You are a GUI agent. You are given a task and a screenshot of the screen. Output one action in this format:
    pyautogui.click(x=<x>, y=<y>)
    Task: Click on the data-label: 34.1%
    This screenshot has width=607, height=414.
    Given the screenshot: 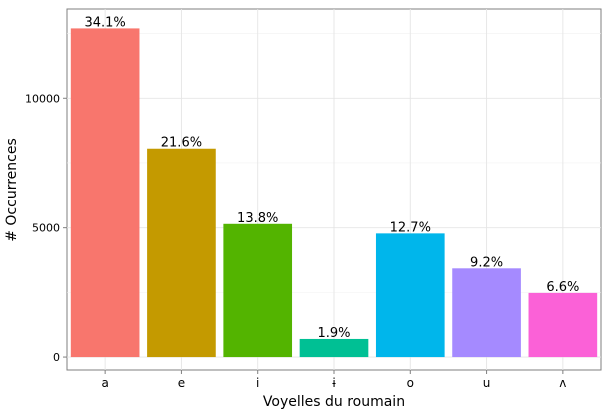 What is the action you would take?
    pyautogui.click(x=104, y=22)
    